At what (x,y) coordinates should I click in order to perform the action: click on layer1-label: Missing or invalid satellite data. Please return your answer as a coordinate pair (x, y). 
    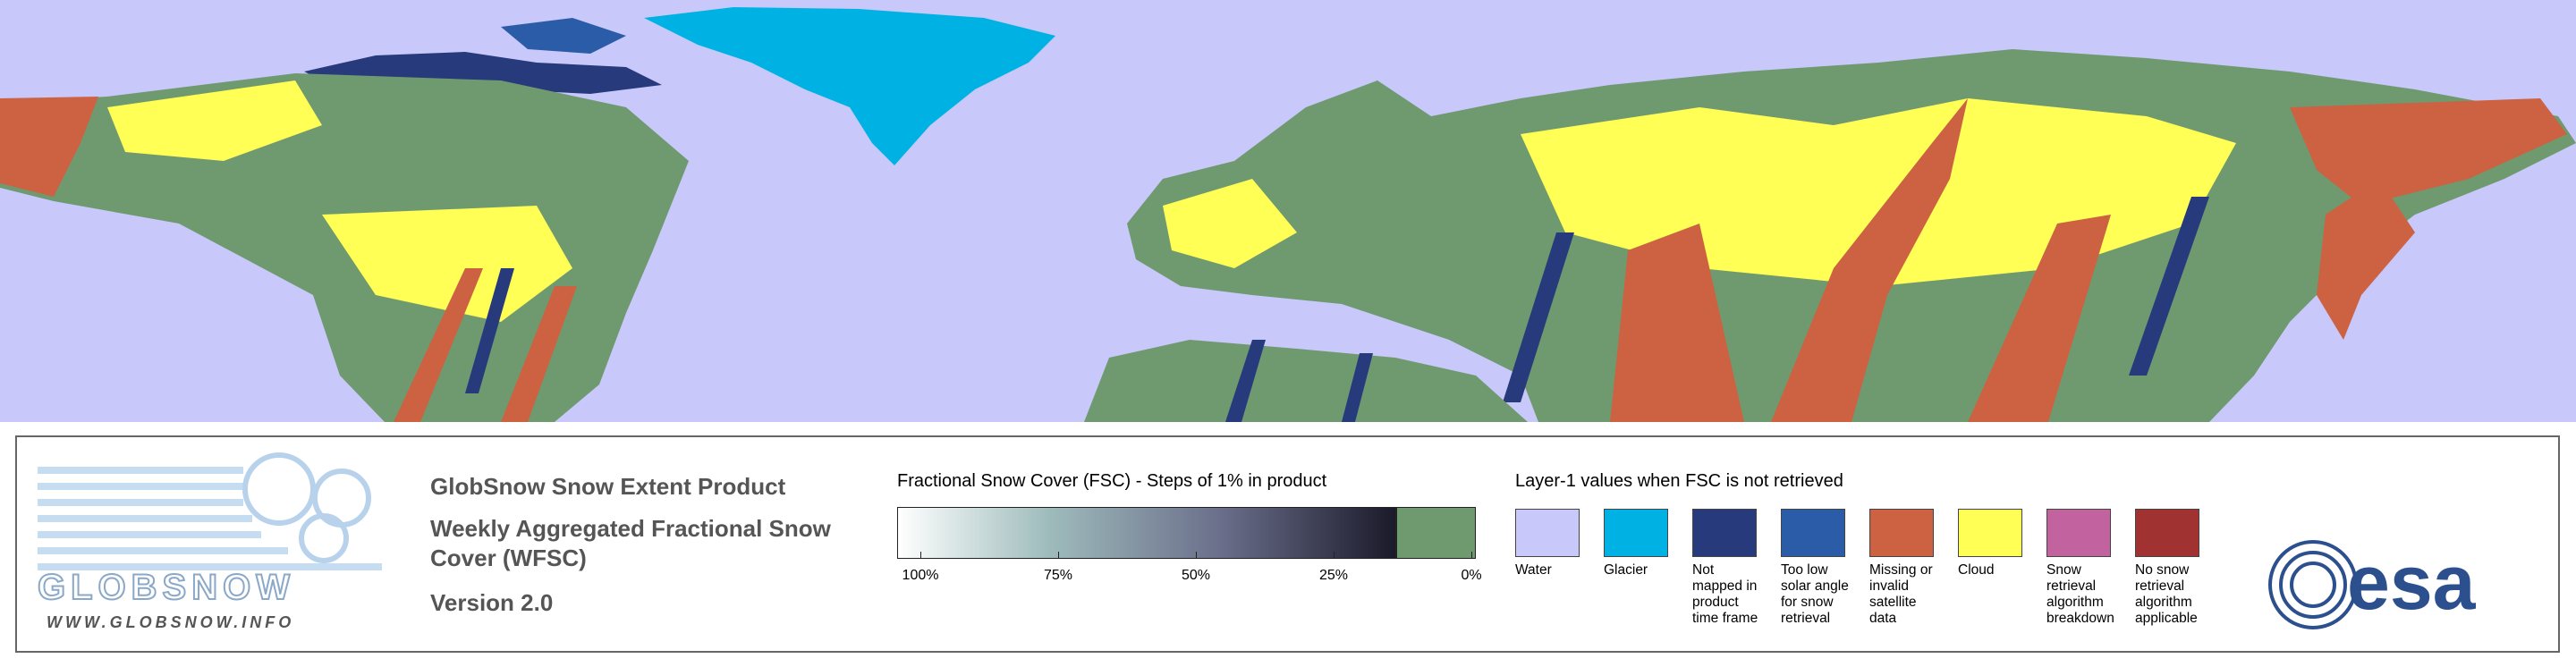
    Looking at the image, I should click on (1901, 594).